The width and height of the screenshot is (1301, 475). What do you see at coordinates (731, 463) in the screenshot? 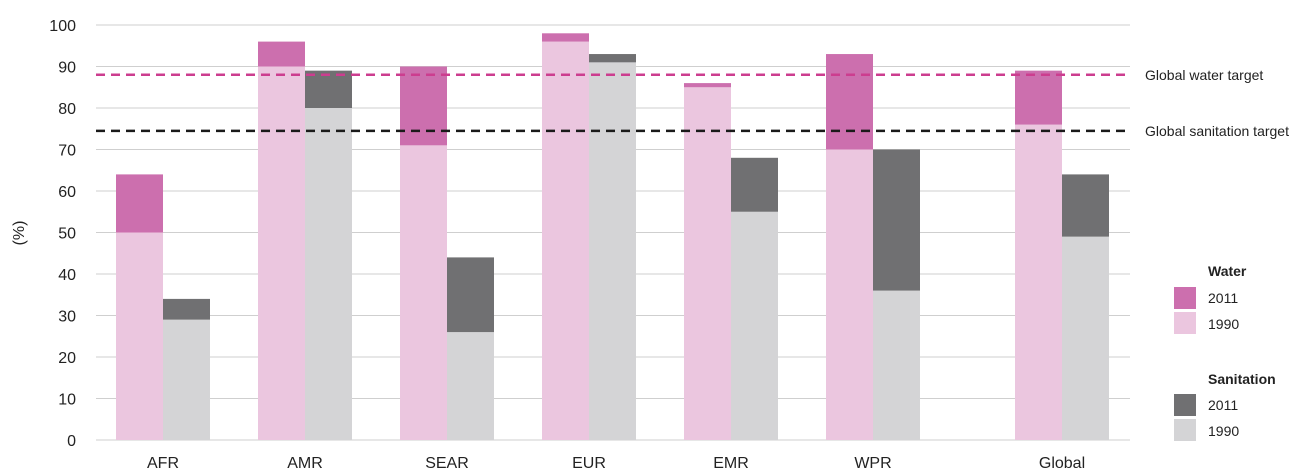
I see `x-tick-label: EMR` at bounding box center [731, 463].